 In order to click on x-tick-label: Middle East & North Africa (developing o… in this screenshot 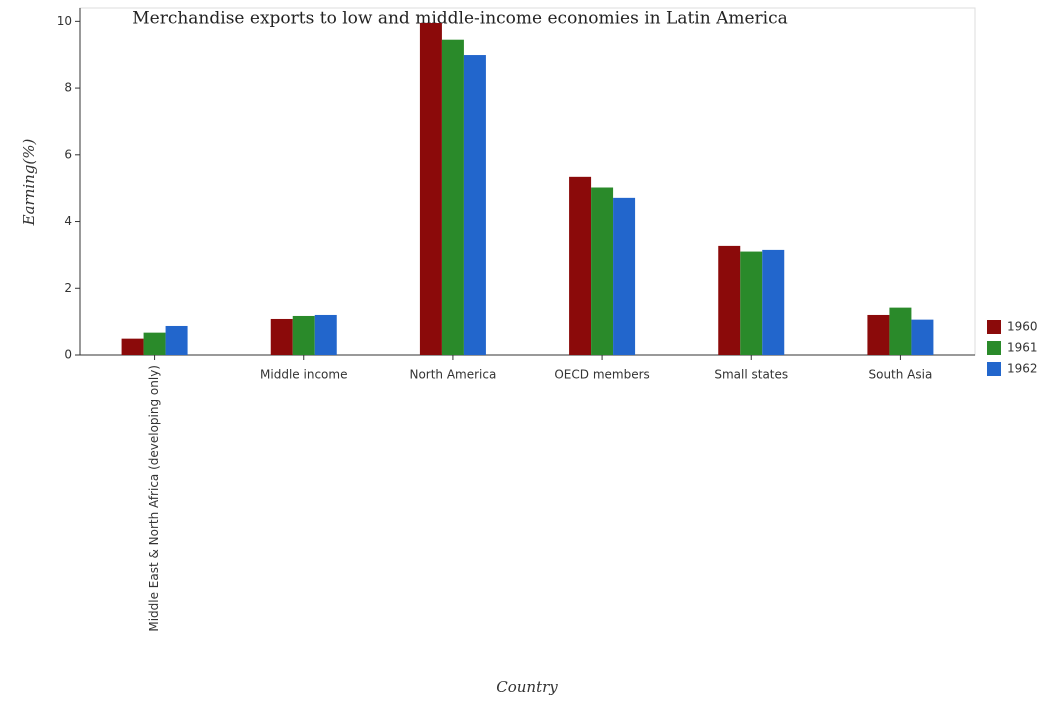, I will do `click(154, 498)`.